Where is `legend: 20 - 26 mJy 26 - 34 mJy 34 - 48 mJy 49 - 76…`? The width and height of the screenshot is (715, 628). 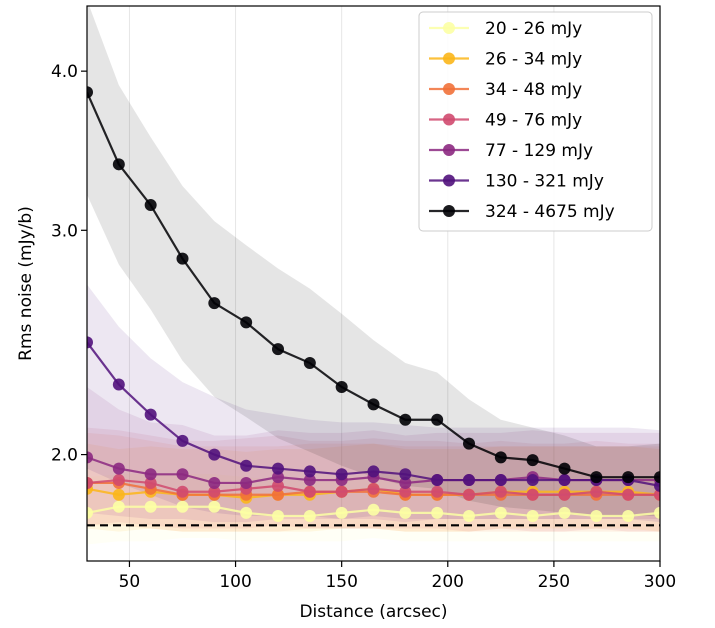 legend: 20 - 26 mJy 26 - 34 mJy 34 - 48 mJy 49 - 76… is located at coordinates (535, 121).